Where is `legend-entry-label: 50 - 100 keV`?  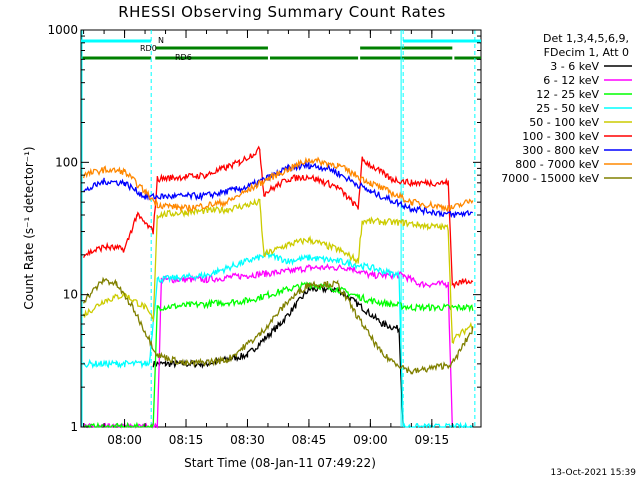 legend-entry-label: 50 - 100 keV is located at coordinates (564, 122).